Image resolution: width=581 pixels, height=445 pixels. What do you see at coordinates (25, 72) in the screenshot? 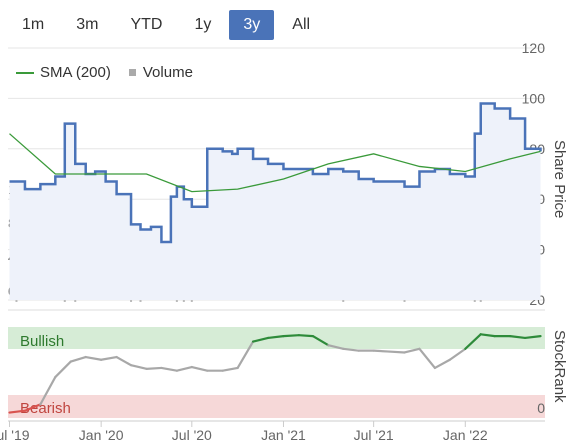
I see `sma-swatch` at bounding box center [25, 72].